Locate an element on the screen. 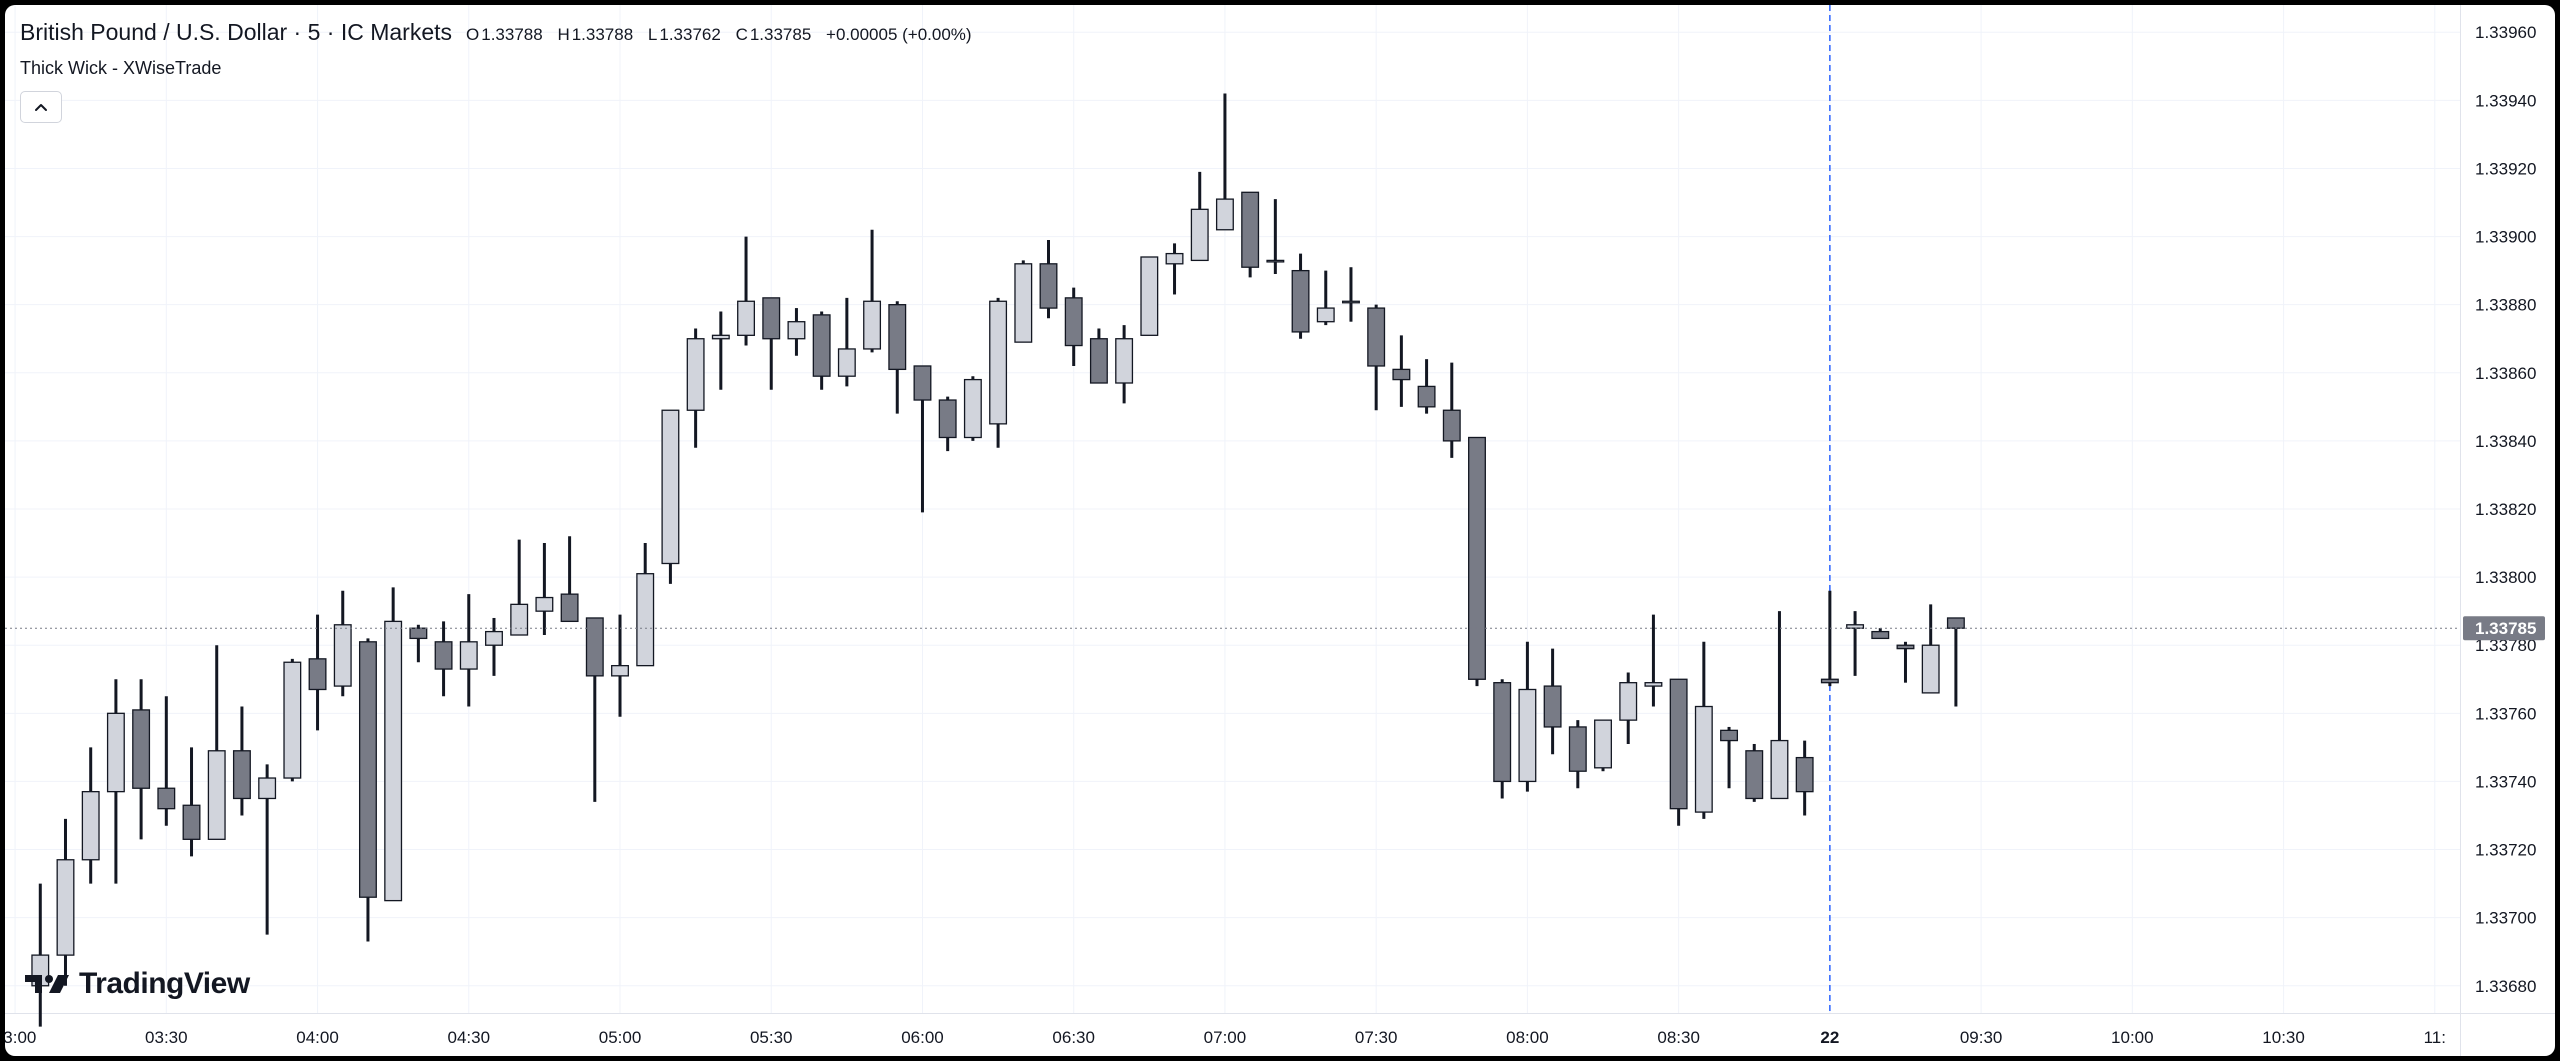  x-tick-label: 07:30 is located at coordinates (1376, 1037).